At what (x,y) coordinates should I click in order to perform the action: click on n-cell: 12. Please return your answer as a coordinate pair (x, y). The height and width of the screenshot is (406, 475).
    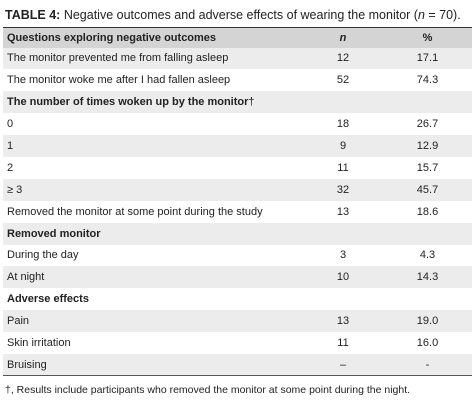
    Looking at the image, I should click on (343, 58).